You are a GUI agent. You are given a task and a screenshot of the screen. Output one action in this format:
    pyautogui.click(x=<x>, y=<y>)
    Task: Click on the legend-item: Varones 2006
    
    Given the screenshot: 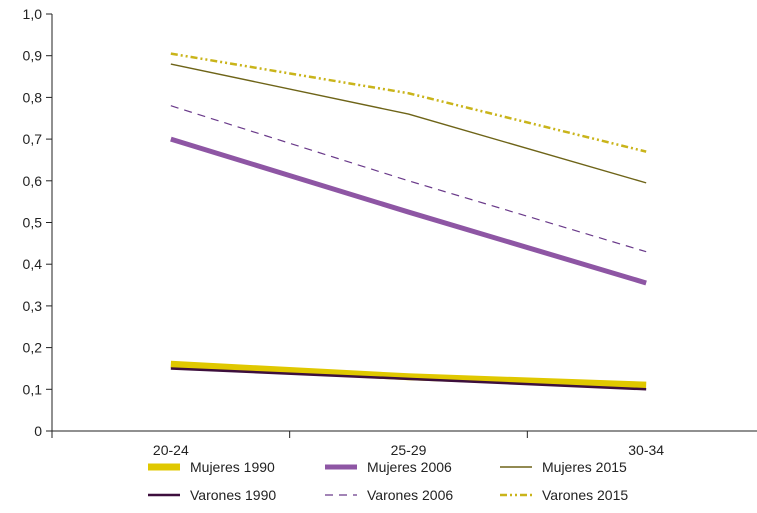 What is the action you would take?
    pyautogui.click(x=389, y=495)
    